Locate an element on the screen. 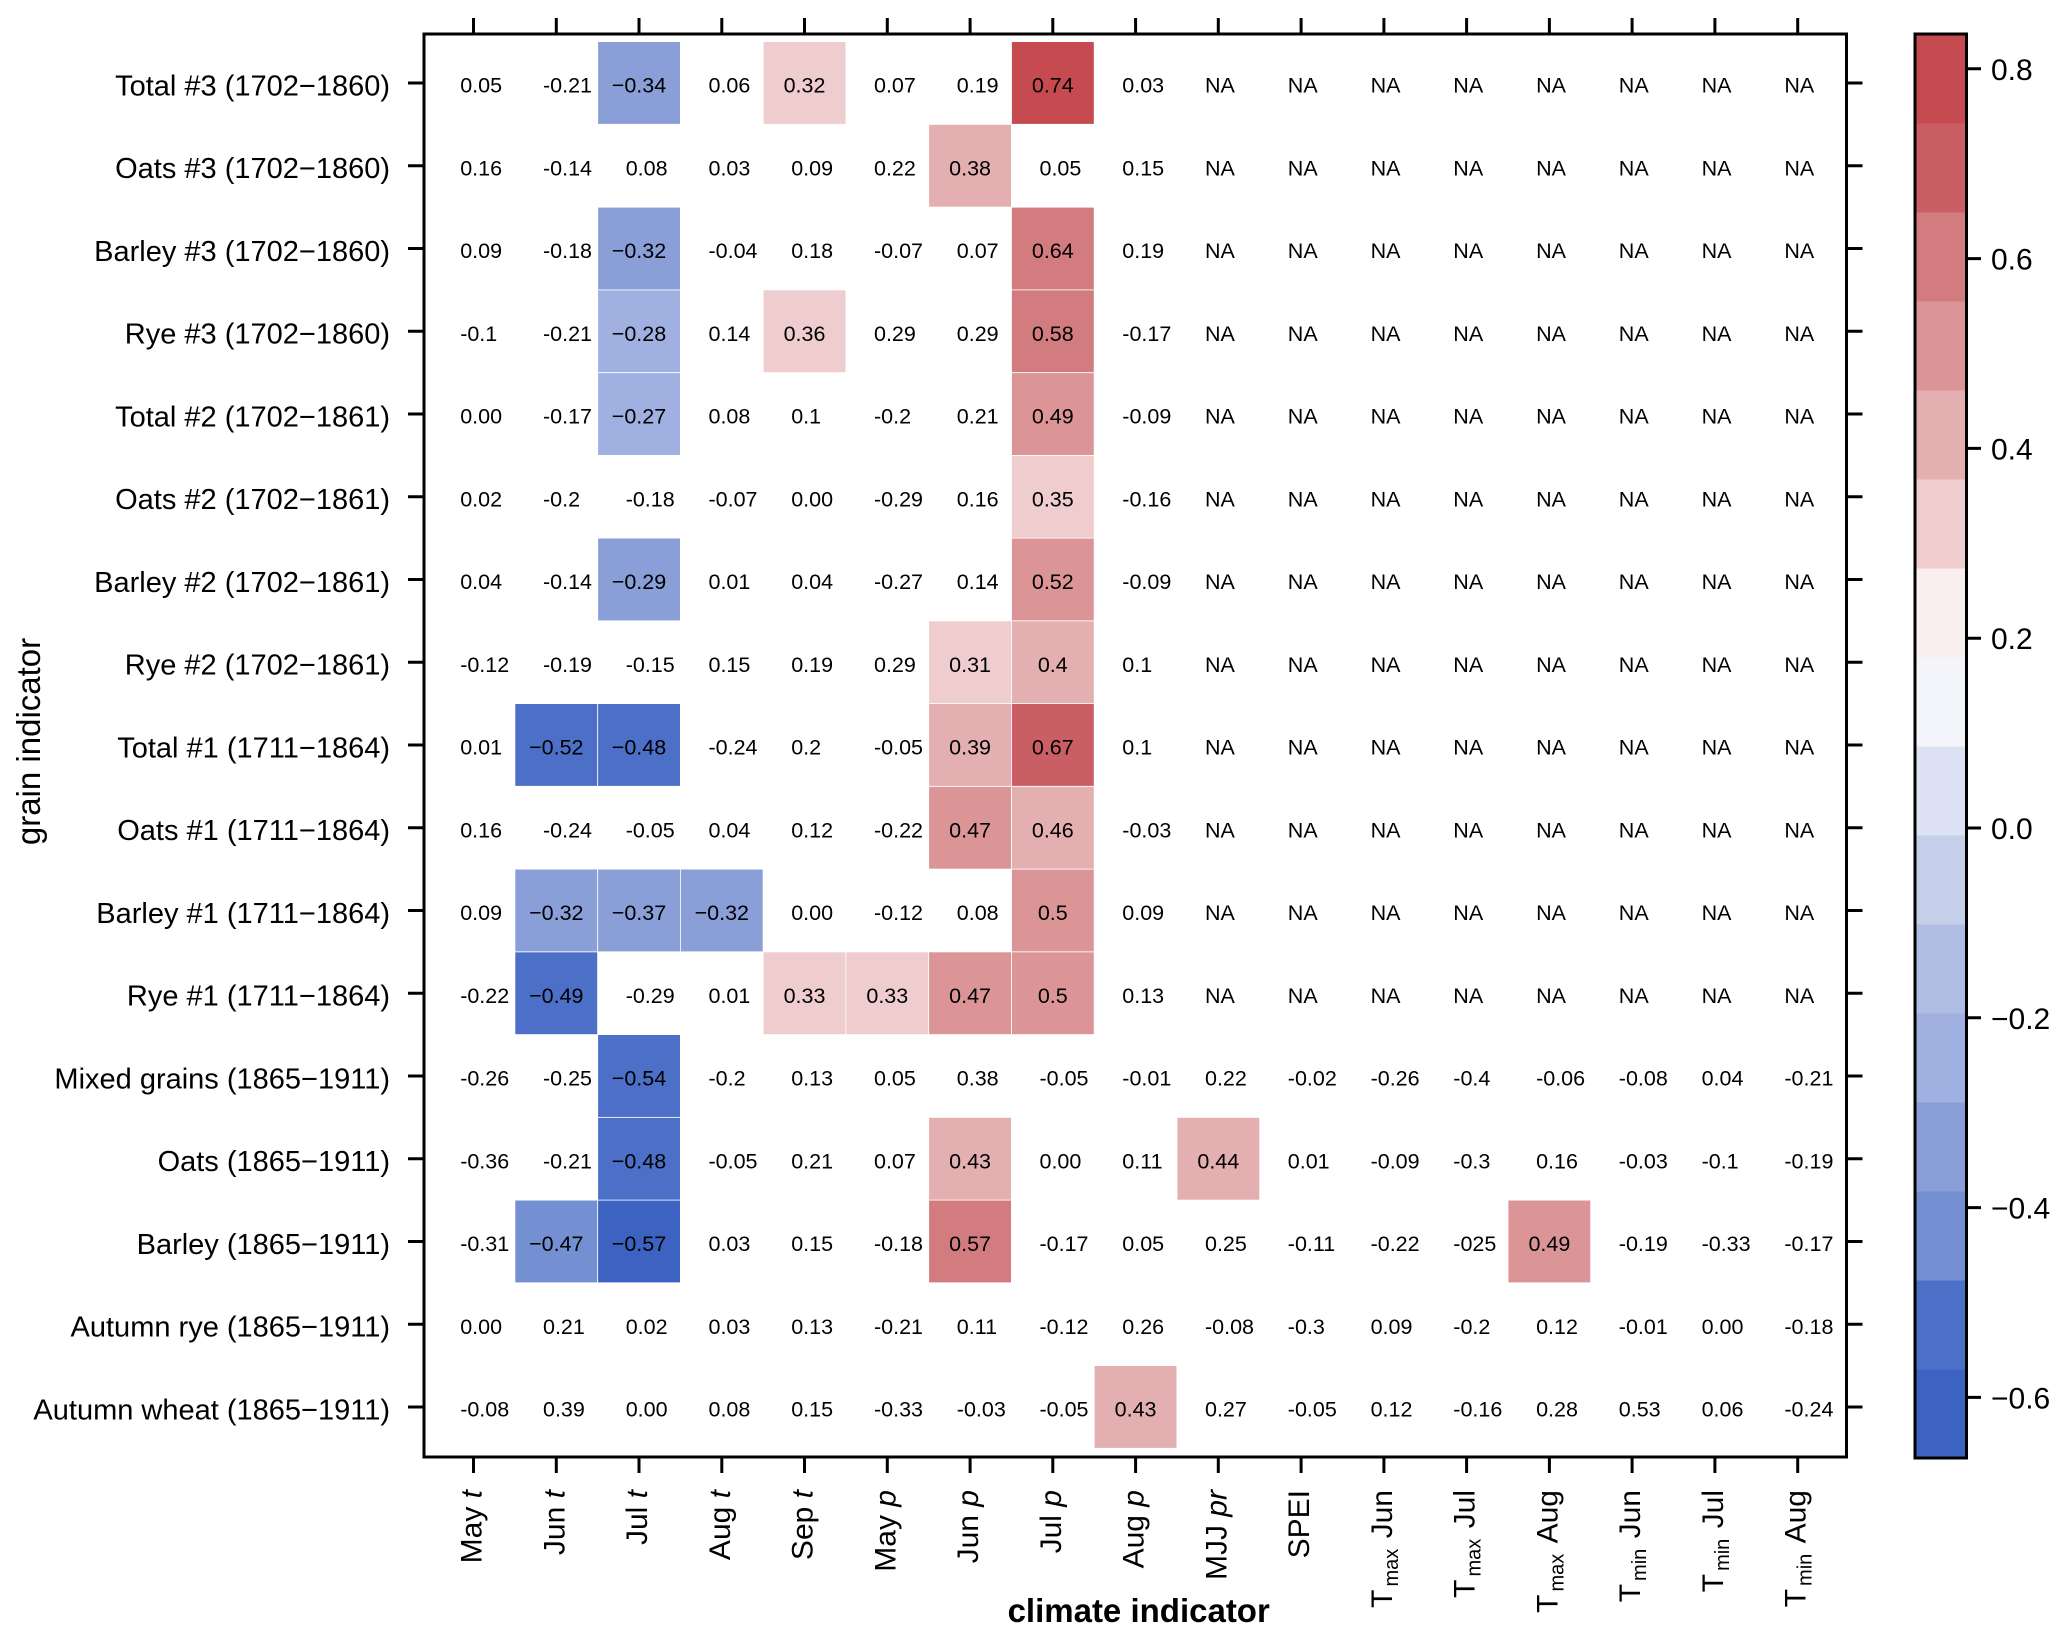 This screenshot has height=1646, width=2067. svg-text: 0.15 is located at coordinates (812, 1244).